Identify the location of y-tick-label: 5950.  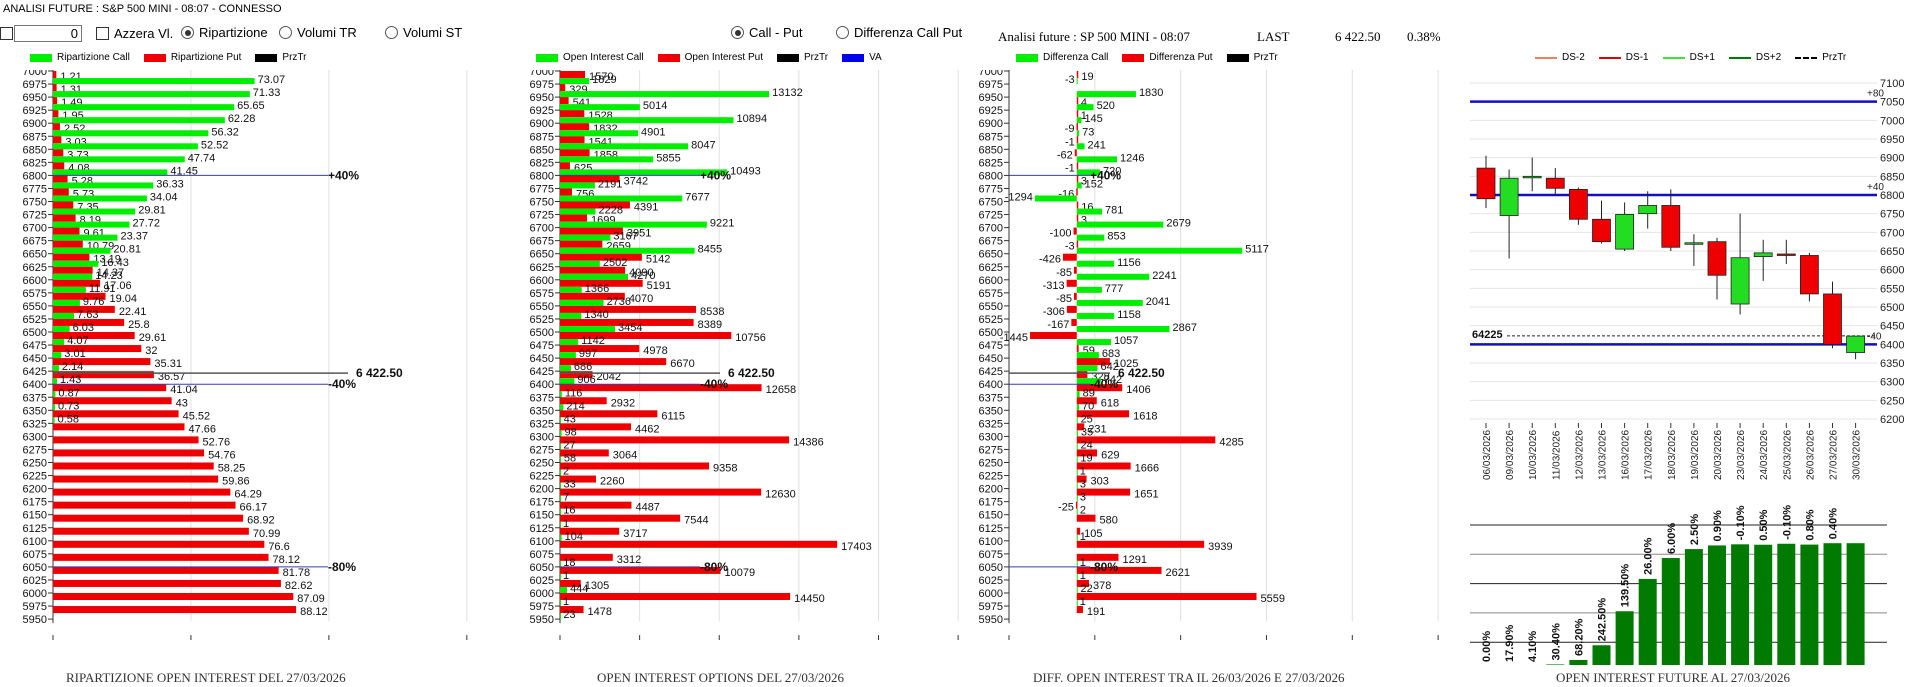
(542, 620).